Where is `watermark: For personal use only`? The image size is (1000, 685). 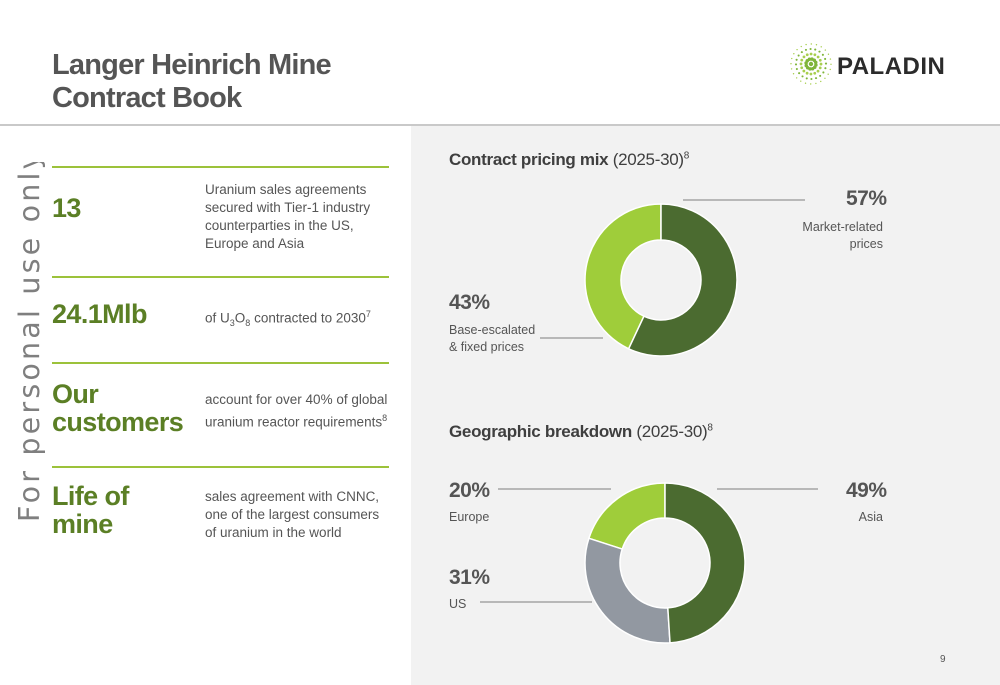 watermark: For personal use only is located at coordinates (27, 335).